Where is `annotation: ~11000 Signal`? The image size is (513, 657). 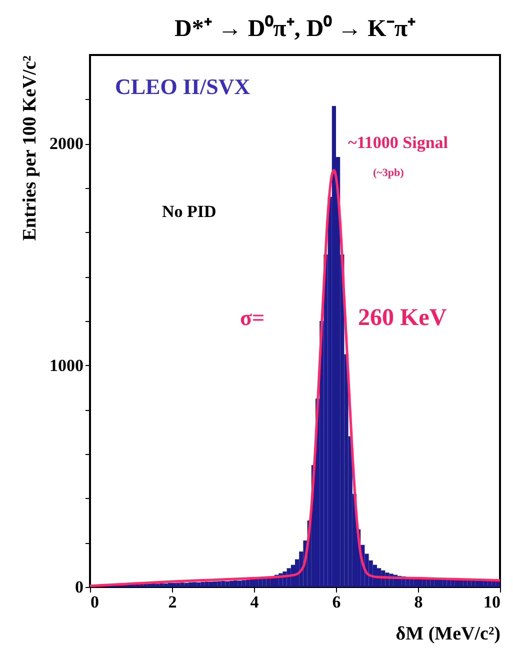
annotation: ~11000 Signal is located at coordinates (398, 142).